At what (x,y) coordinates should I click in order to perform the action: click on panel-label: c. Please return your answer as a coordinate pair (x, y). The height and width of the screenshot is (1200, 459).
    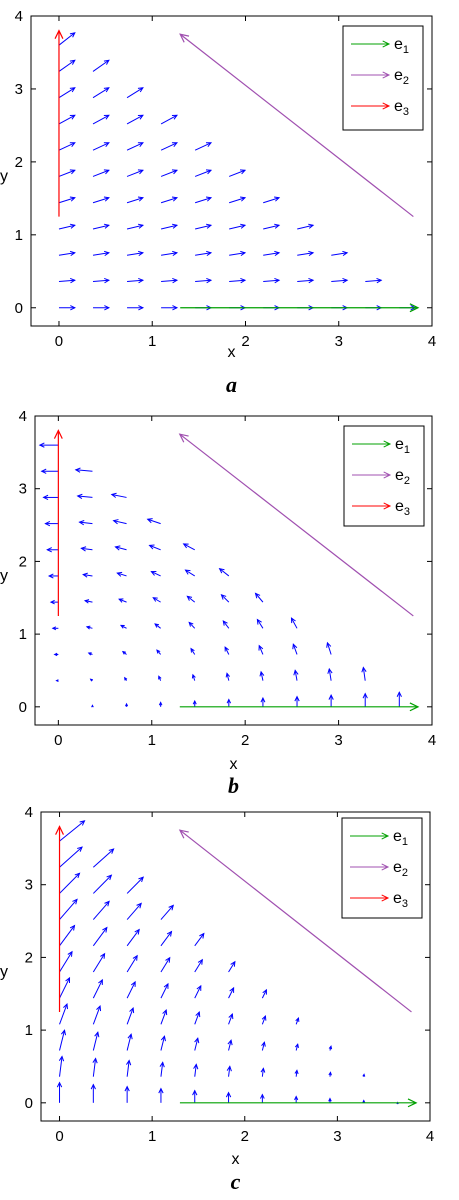
    Looking at the image, I should click on (236, 1181).